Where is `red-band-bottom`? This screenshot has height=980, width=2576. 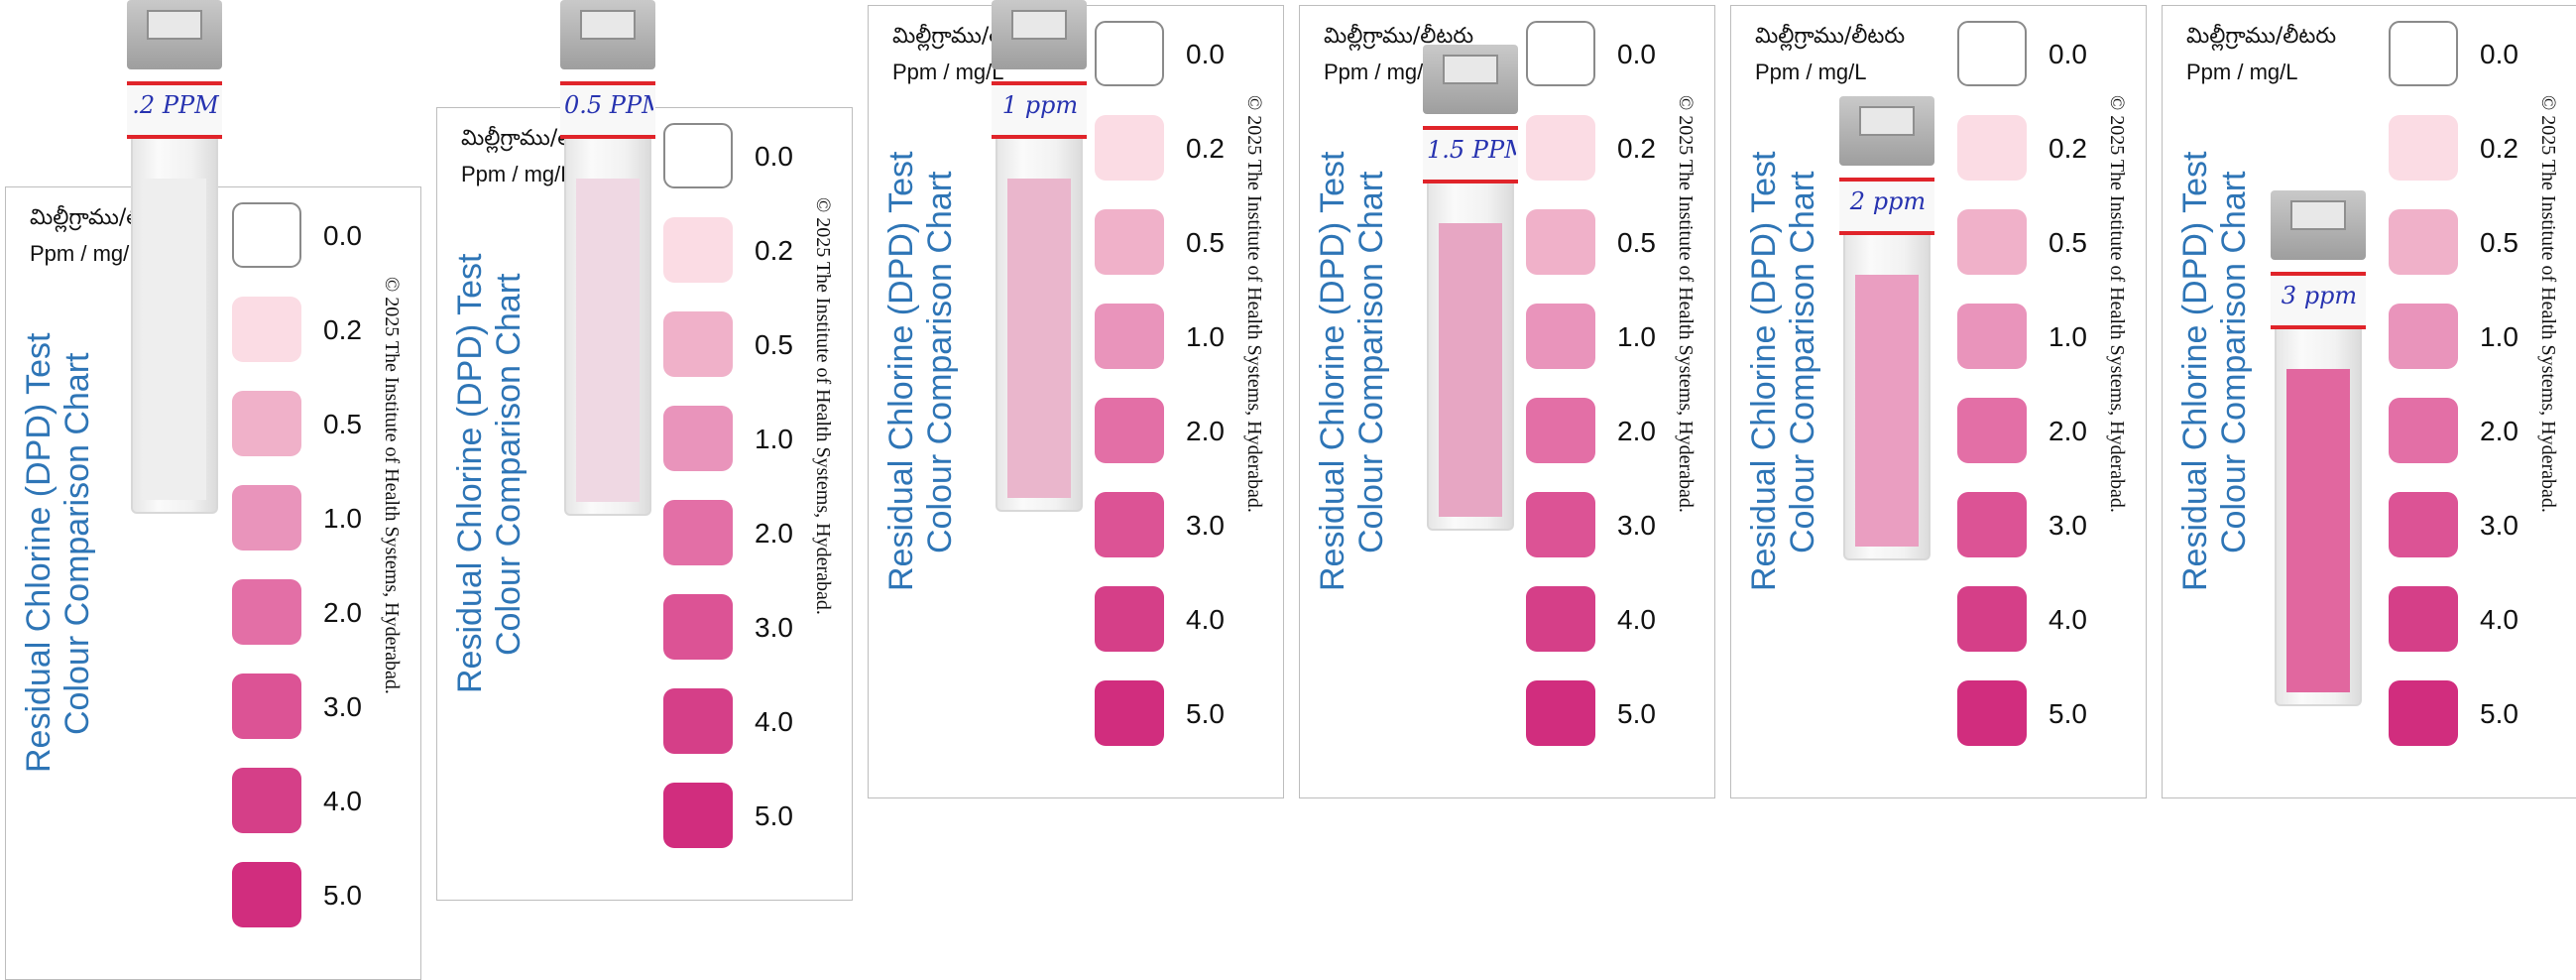
red-band-bottom is located at coordinates (2318, 327).